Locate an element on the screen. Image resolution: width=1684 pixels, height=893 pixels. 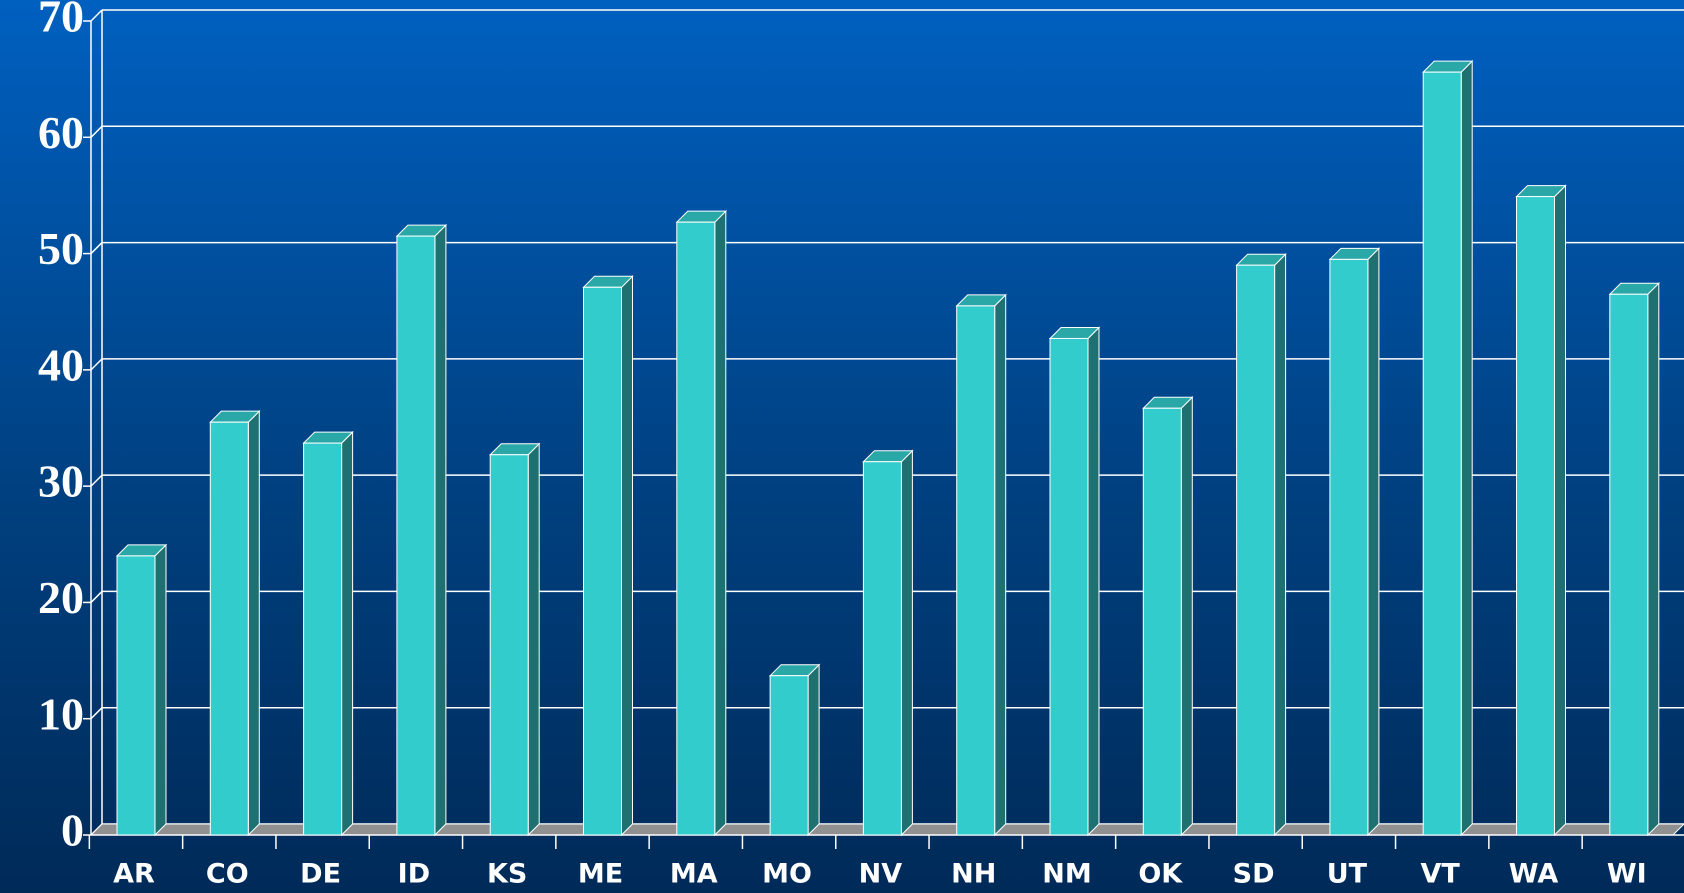
x-tick-label: MA is located at coordinates (694, 874).